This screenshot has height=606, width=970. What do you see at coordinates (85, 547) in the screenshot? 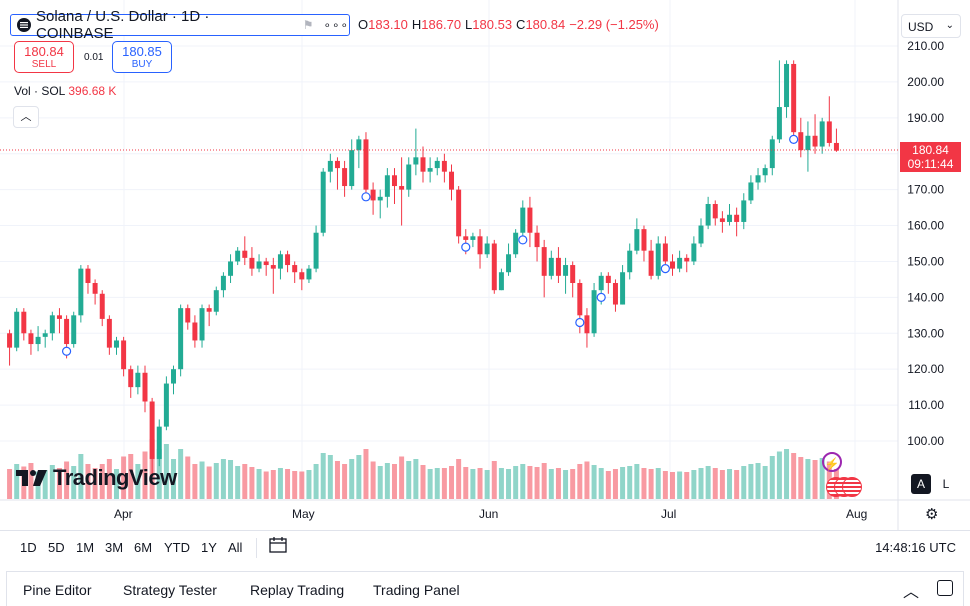
I see `range-1m-button: 1M` at bounding box center [85, 547].